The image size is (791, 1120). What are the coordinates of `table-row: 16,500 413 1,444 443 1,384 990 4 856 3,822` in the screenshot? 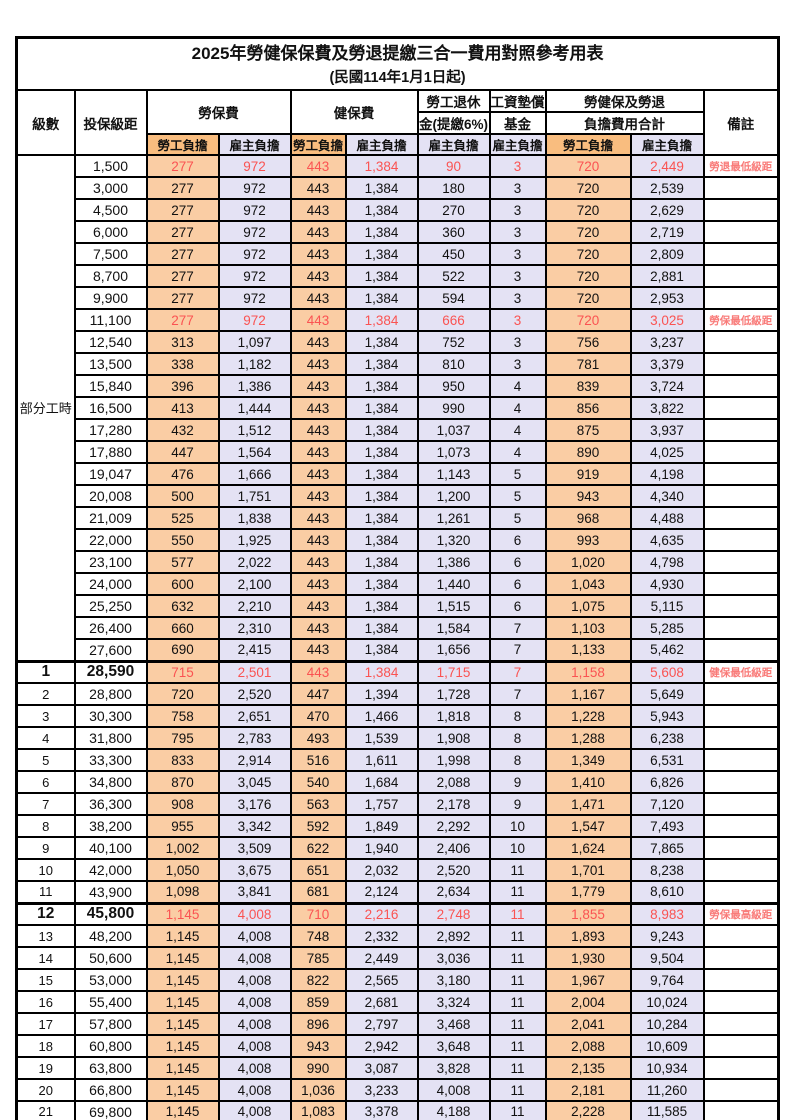 It's located at (398, 408).